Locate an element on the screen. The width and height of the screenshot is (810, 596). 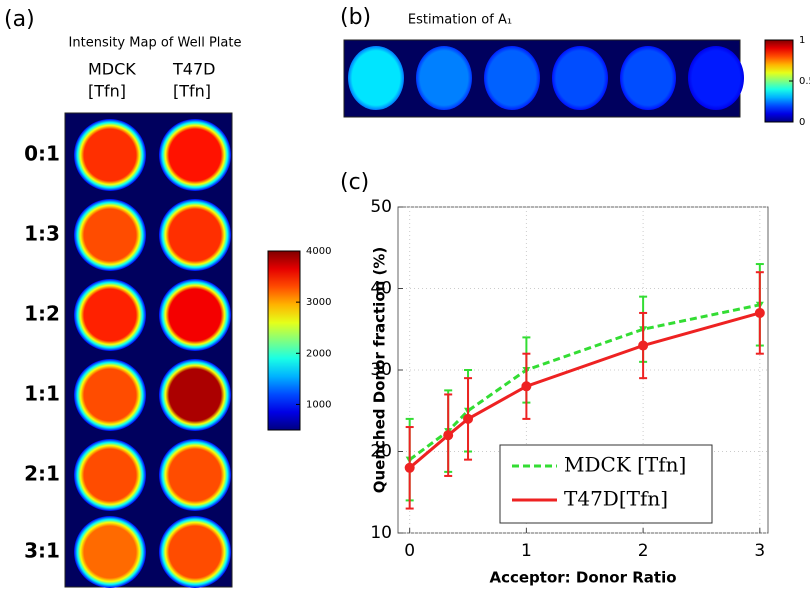
row-label: 3:1 is located at coordinates (42, 551).